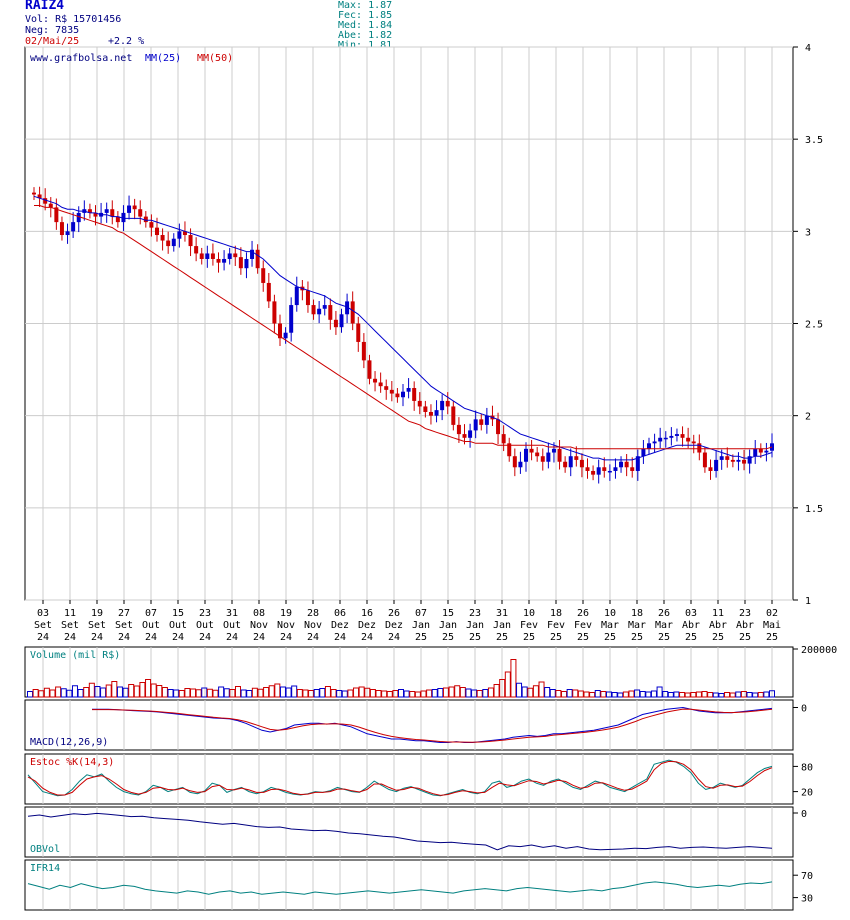  What do you see at coordinates (97, 613) in the screenshot?
I see `x-tick-label: 19` at bounding box center [97, 613].